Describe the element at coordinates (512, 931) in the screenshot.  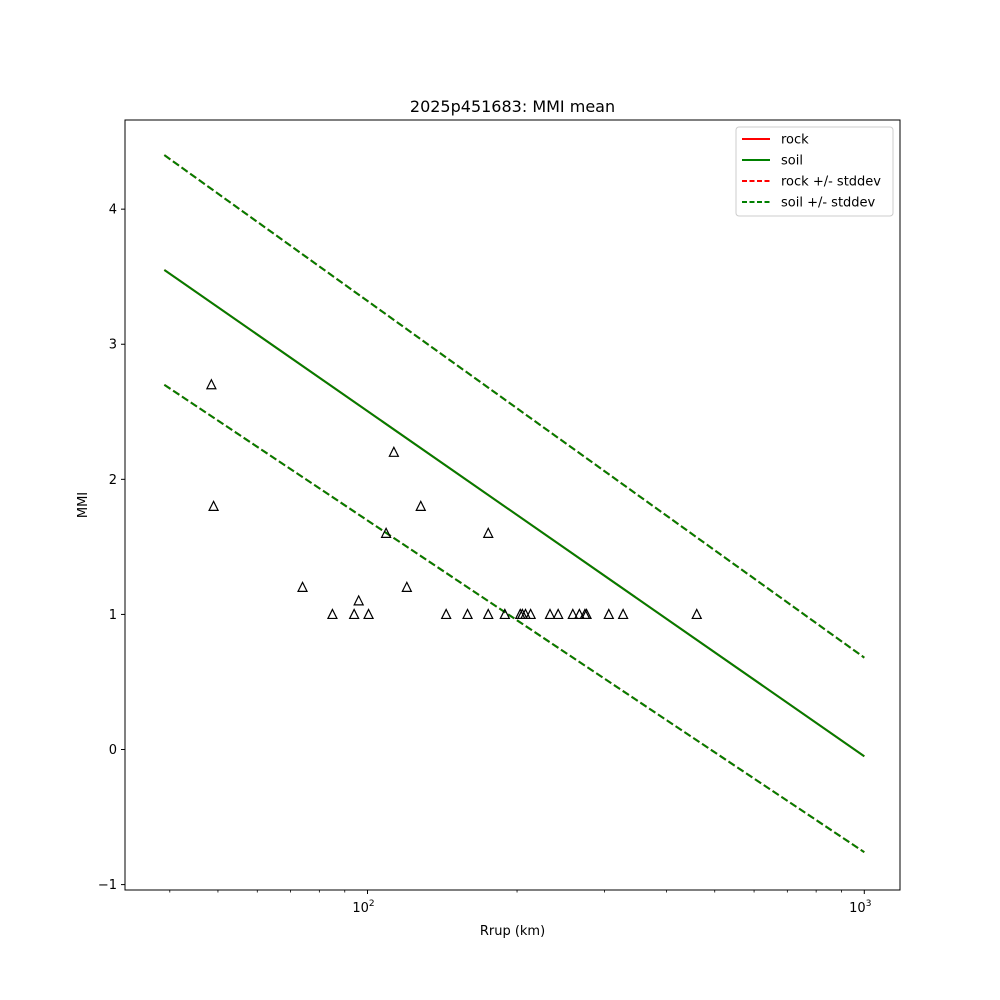
I see `x-axis-label: Rrup (km)` at that location.